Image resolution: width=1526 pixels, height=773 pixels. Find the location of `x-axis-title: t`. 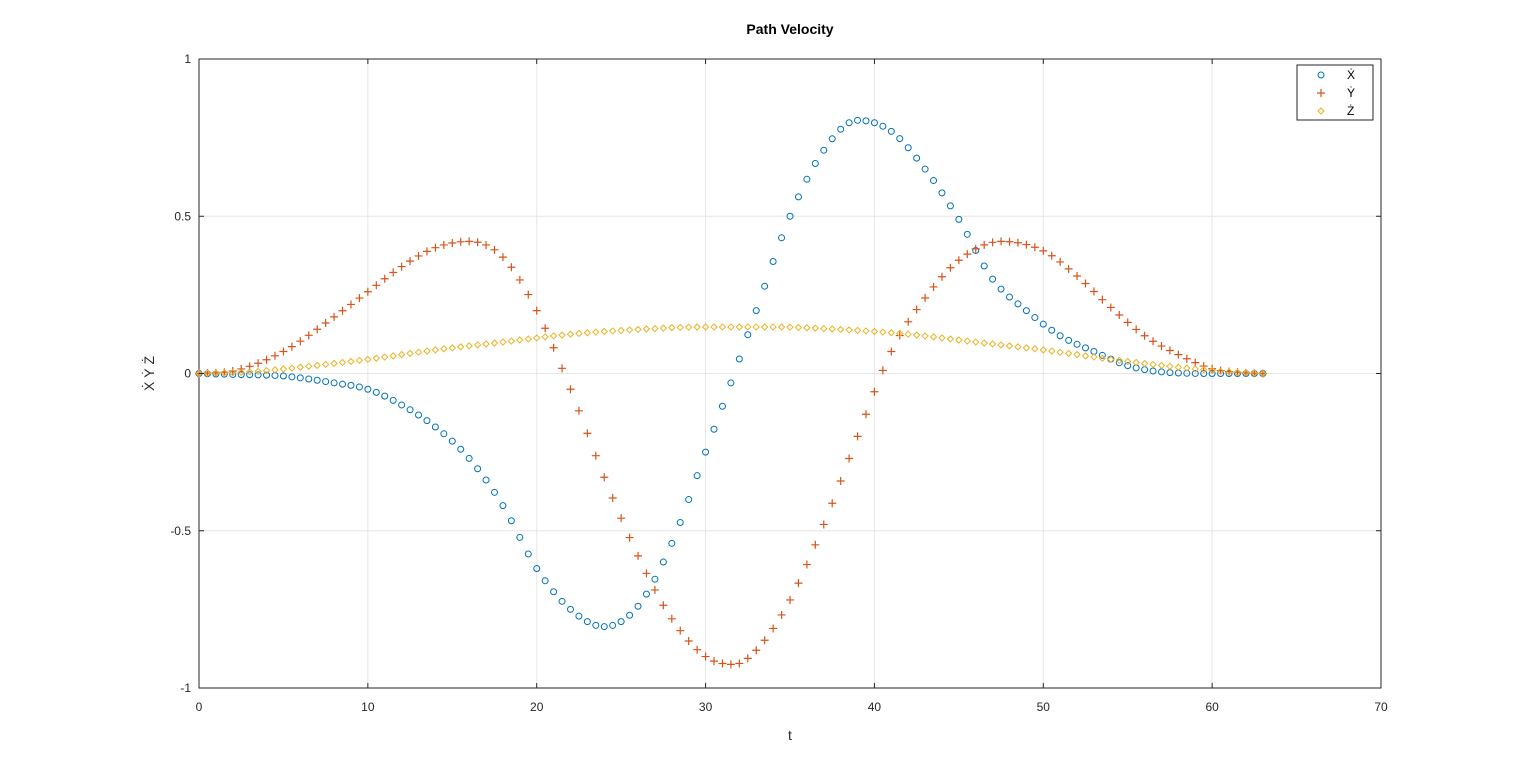

x-axis-title: t is located at coordinates (790, 735).